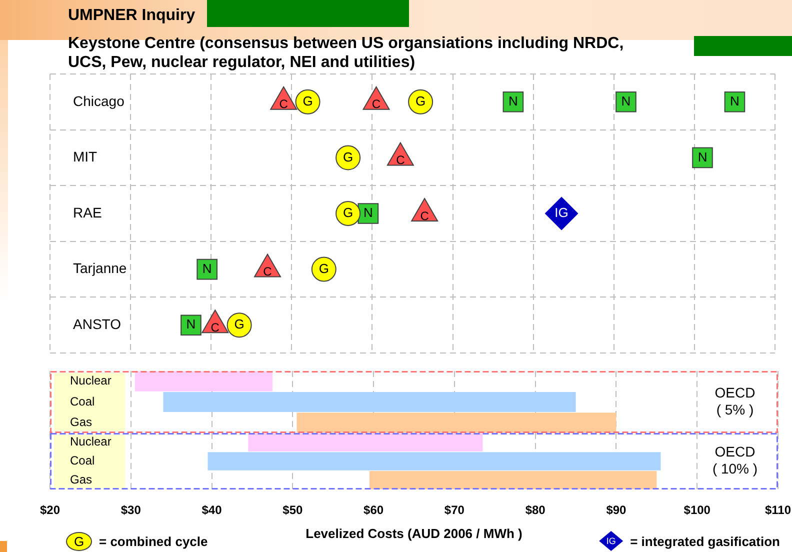 Image resolution: width=792 pixels, height=552 pixels. What do you see at coordinates (85, 156) in the screenshot?
I see `y-tick-label: MIT` at bounding box center [85, 156].